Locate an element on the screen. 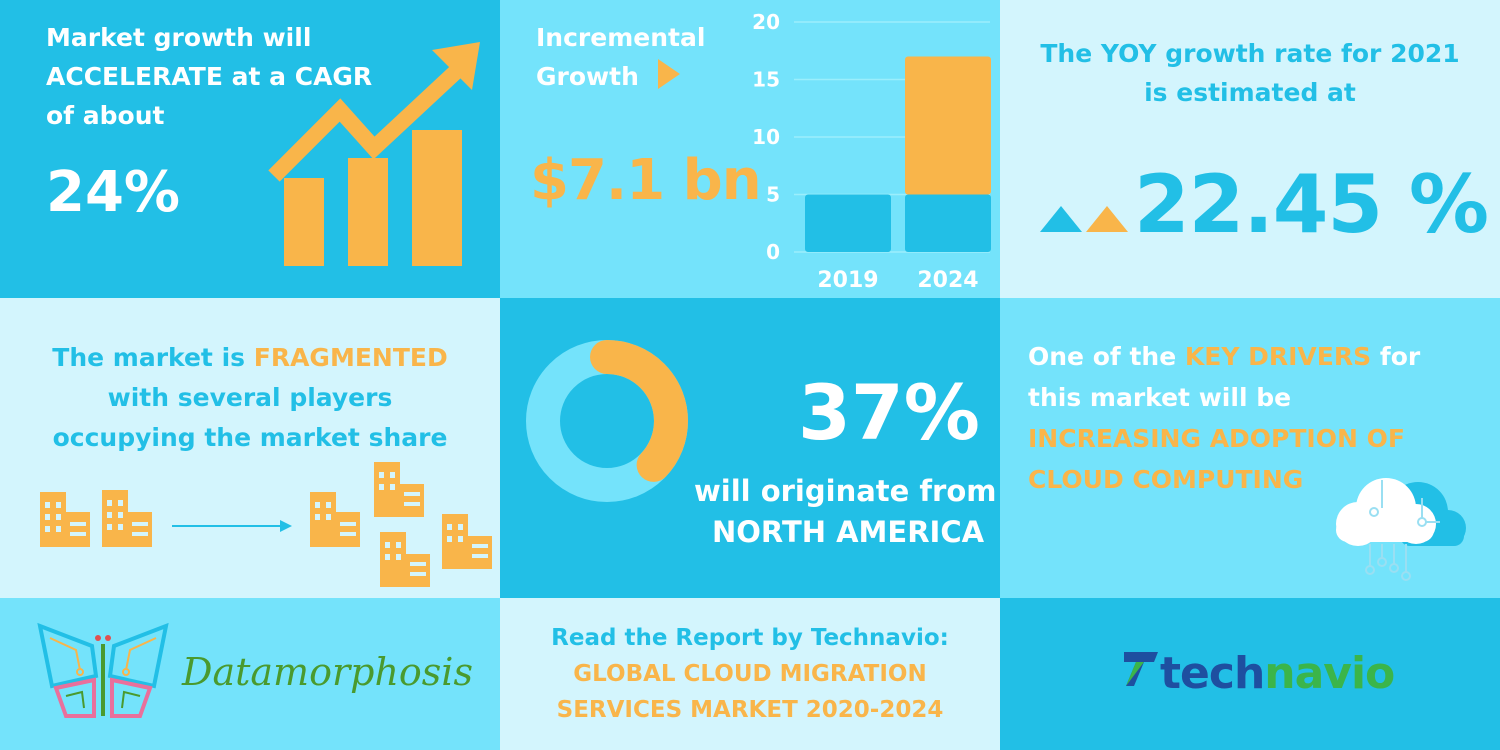 Image resolution: width=1500 pixels, height=750 pixels. report-line-3: SERVICES MARKET 2020-2024 is located at coordinates (750, 710).